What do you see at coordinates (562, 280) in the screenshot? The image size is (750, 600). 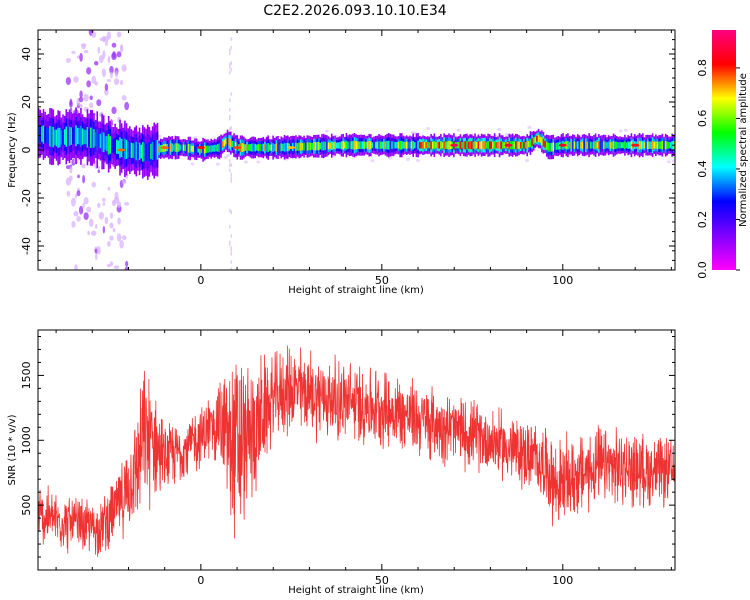 I see `spectrogram-x-tick-label: 100` at bounding box center [562, 280].